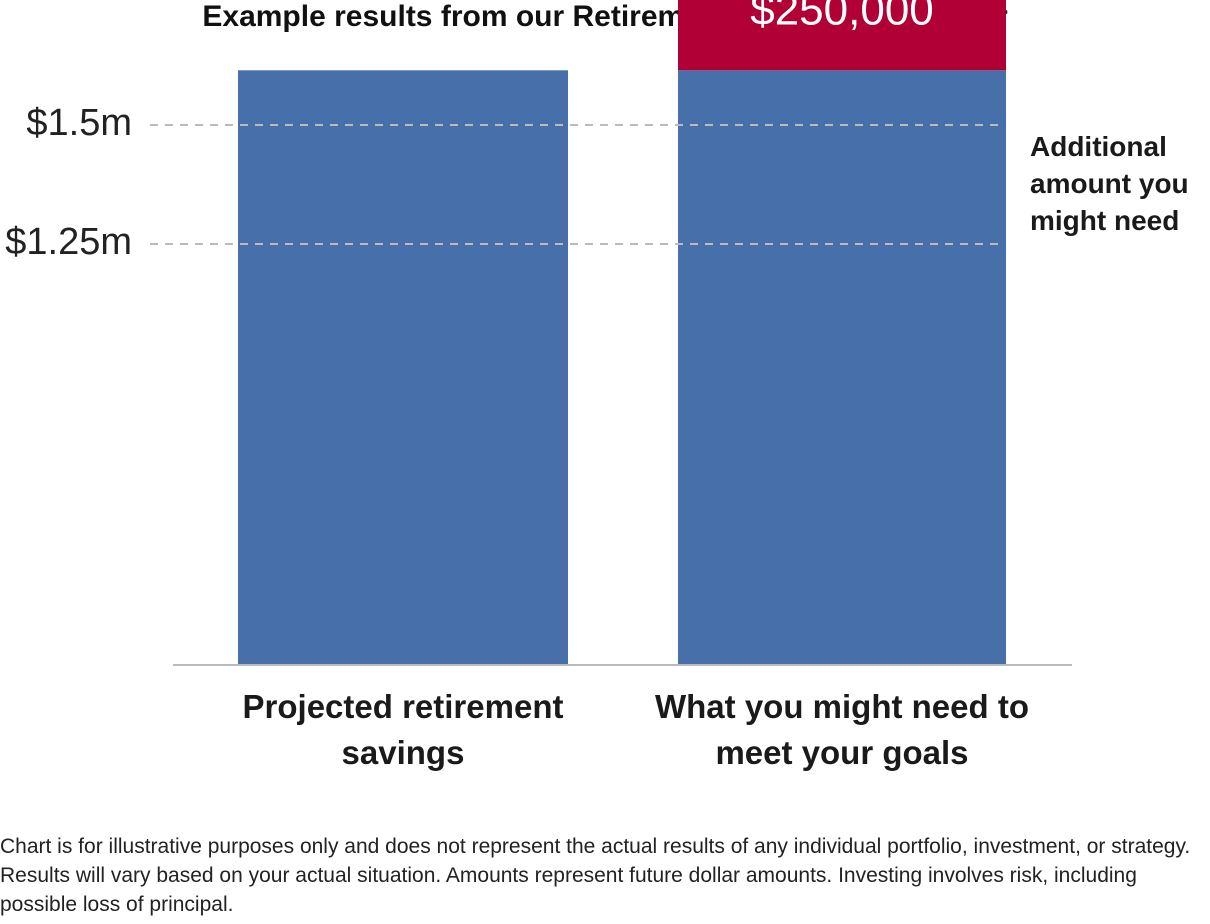 Image resolution: width=1210 pixels, height=924 pixels. What do you see at coordinates (842, 35) in the screenshot?
I see `bar-segment` at bounding box center [842, 35].